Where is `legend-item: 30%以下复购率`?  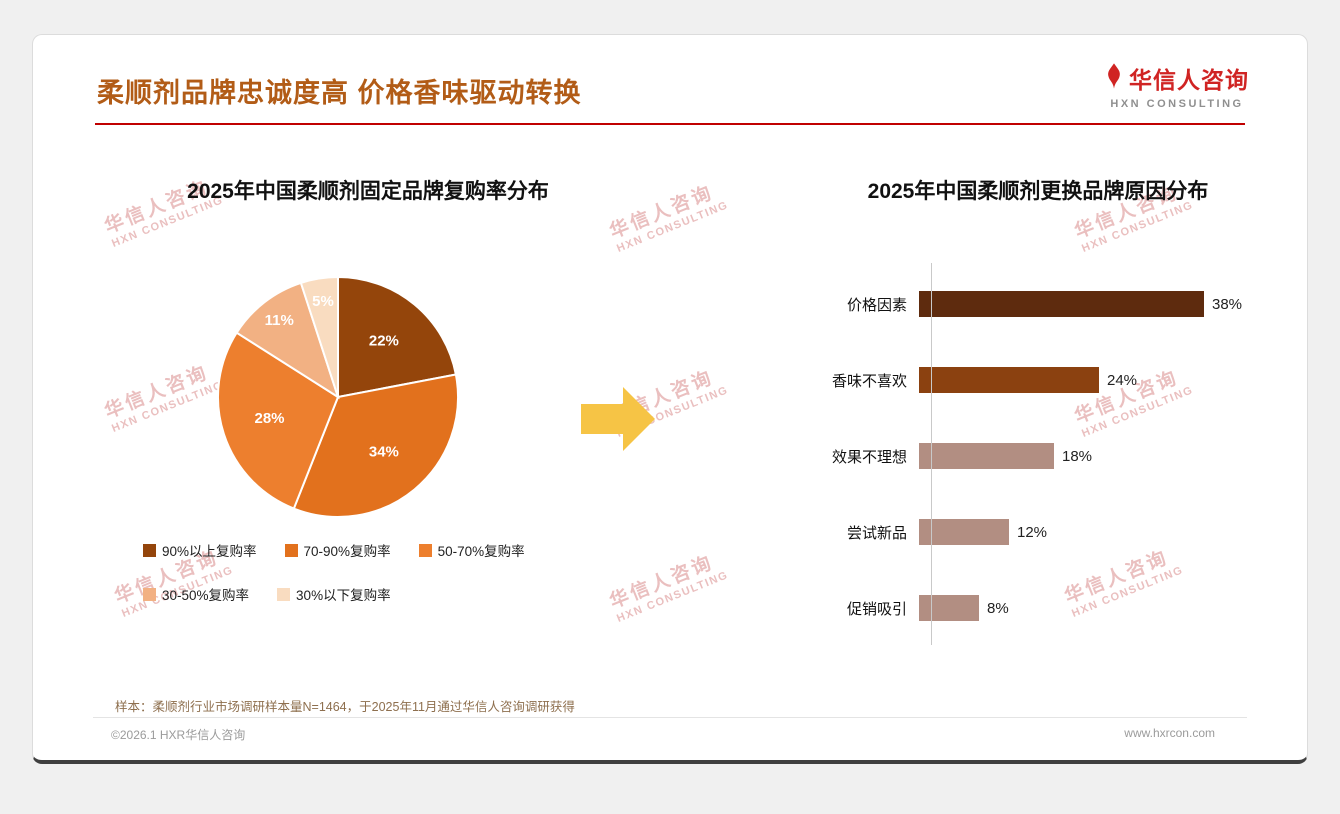 legend-item: 30%以下复购率 is located at coordinates (334, 594).